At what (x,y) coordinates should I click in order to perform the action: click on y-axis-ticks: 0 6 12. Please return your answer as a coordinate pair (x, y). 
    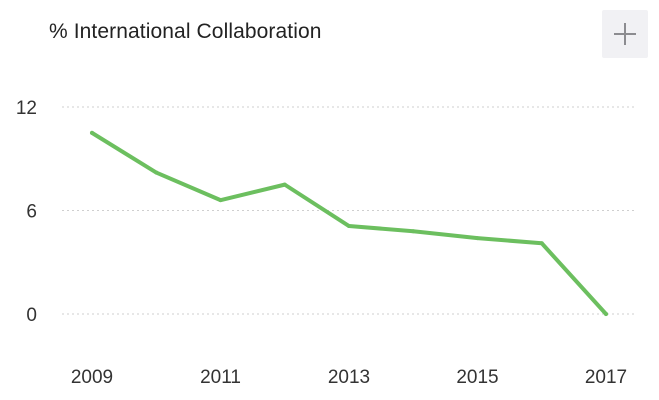
    Looking at the image, I should click on (26, 212).